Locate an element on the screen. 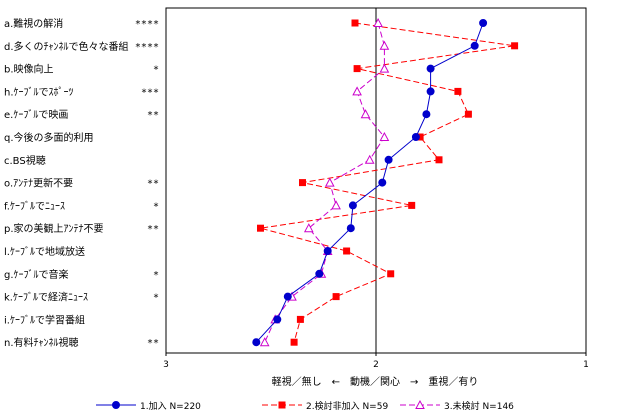 Image resolution: width=643 pixels, height=416 pixels. legend-label: 2.検討非加入 N=59 is located at coordinates (347, 406).